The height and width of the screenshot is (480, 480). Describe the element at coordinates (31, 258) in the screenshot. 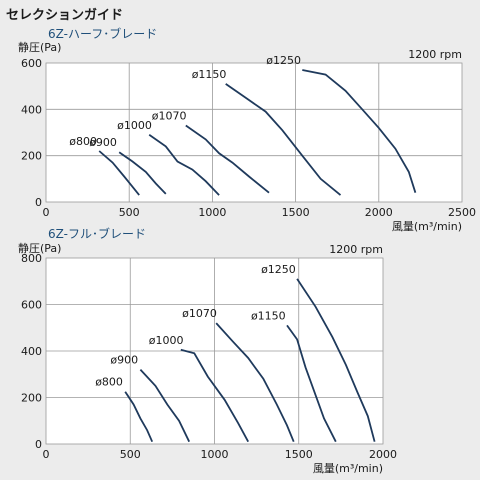

I see `y-tick-label: 800` at that location.